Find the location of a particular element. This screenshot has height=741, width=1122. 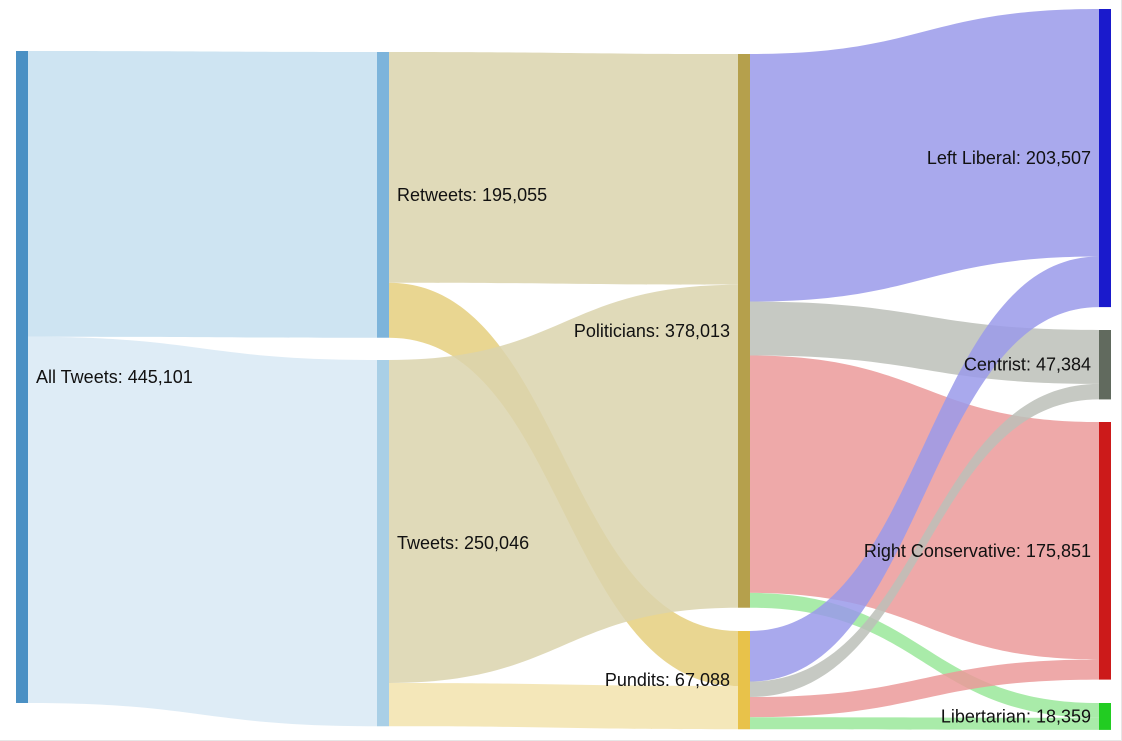

link-pundits-to-centrist is located at coordinates (924, 540).